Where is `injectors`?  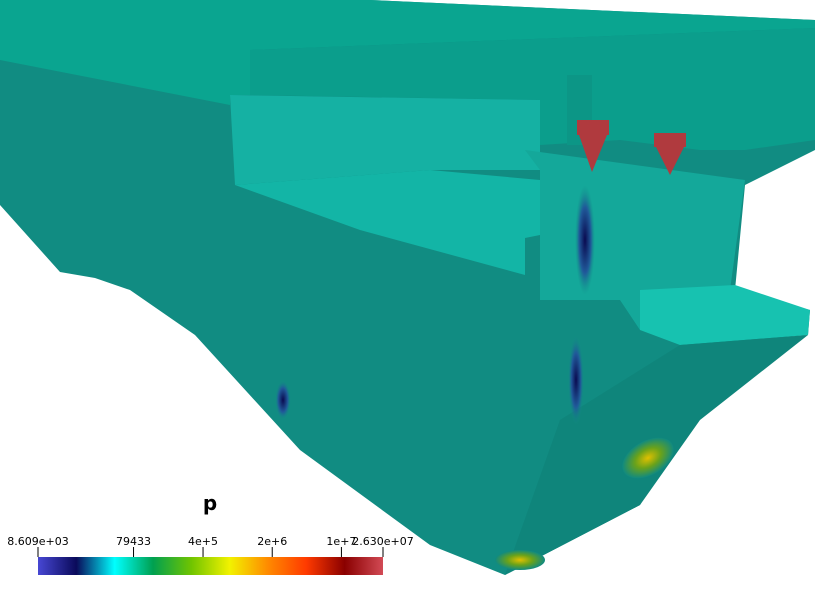 injectors is located at coordinates (631, 147).